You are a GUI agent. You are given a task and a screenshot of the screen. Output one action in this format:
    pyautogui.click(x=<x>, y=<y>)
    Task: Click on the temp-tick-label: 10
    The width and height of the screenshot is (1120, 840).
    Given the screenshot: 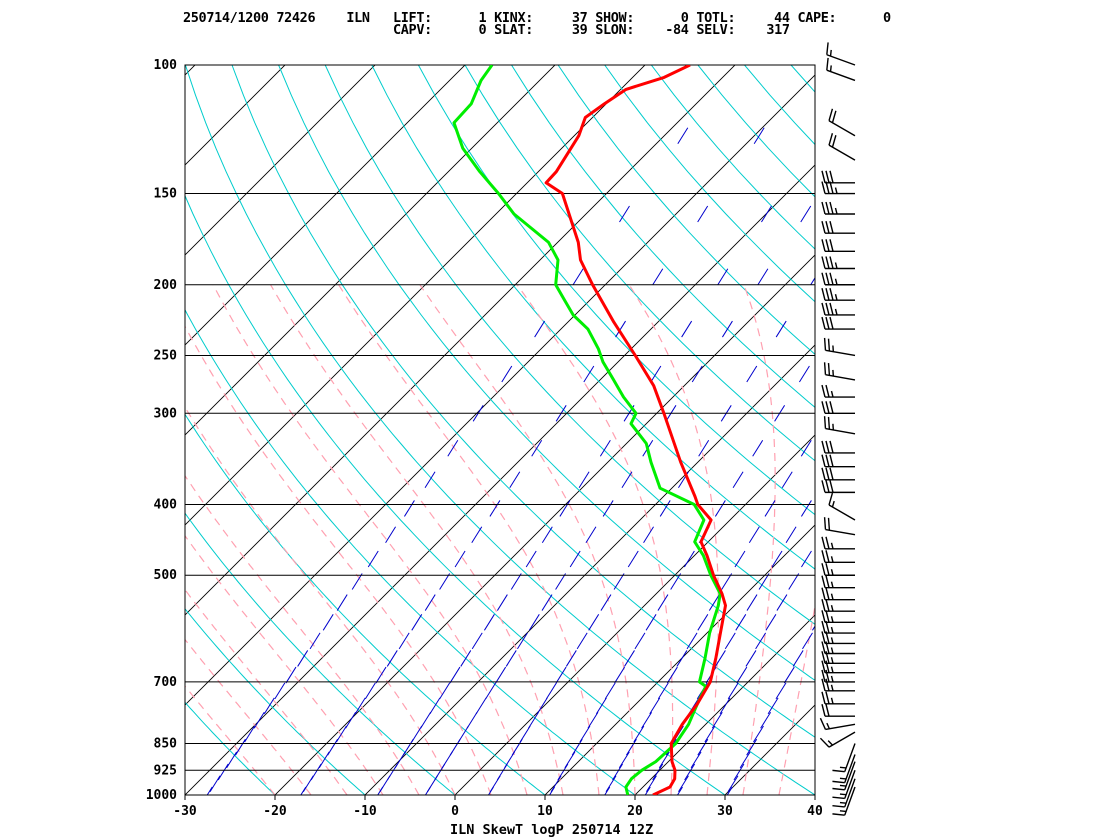 What is the action you would take?
    pyautogui.click(x=545, y=811)
    